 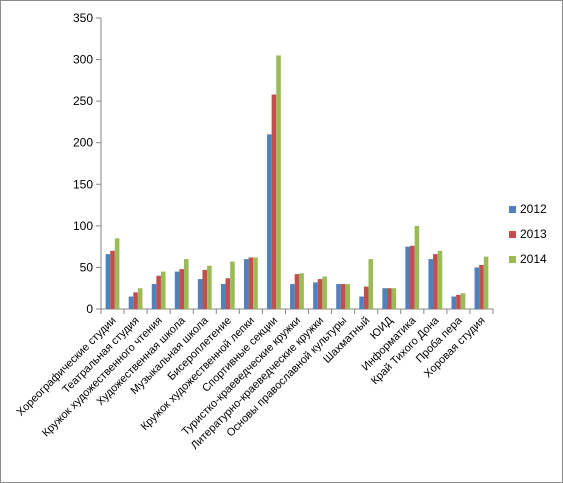 What do you see at coordinates (89, 309) in the screenshot?
I see `y-tick-label: 0` at bounding box center [89, 309].